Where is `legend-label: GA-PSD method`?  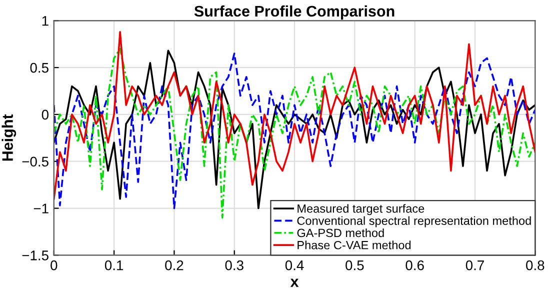 legend-label: GA-PSD method is located at coordinates (340, 233).